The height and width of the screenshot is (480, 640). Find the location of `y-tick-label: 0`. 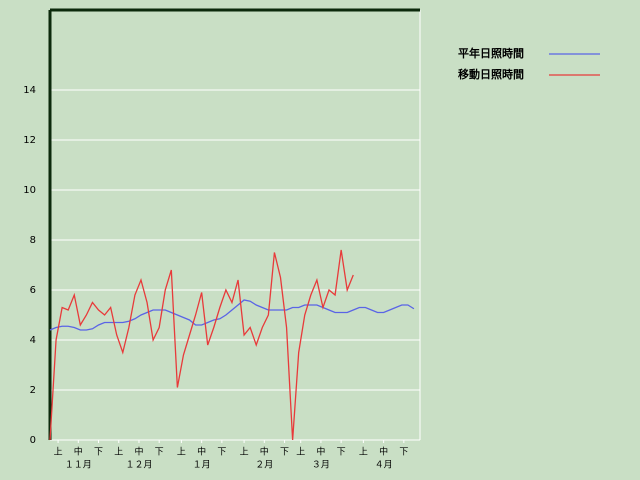

y-tick-label: 0 is located at coordinates (33, 440).